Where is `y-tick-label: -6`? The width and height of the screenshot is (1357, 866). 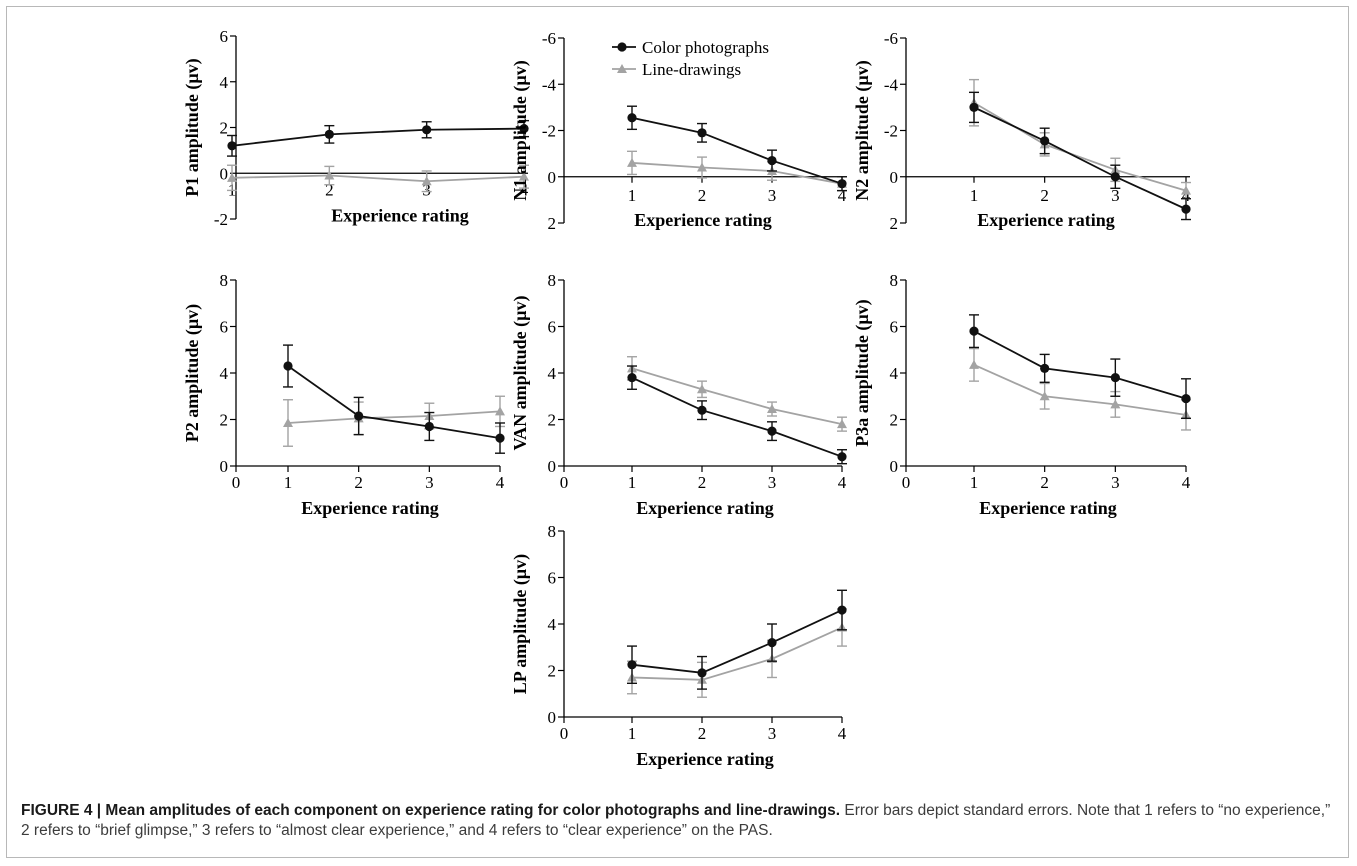
y-tick-label: -6 is located at coordinates (891, 38).